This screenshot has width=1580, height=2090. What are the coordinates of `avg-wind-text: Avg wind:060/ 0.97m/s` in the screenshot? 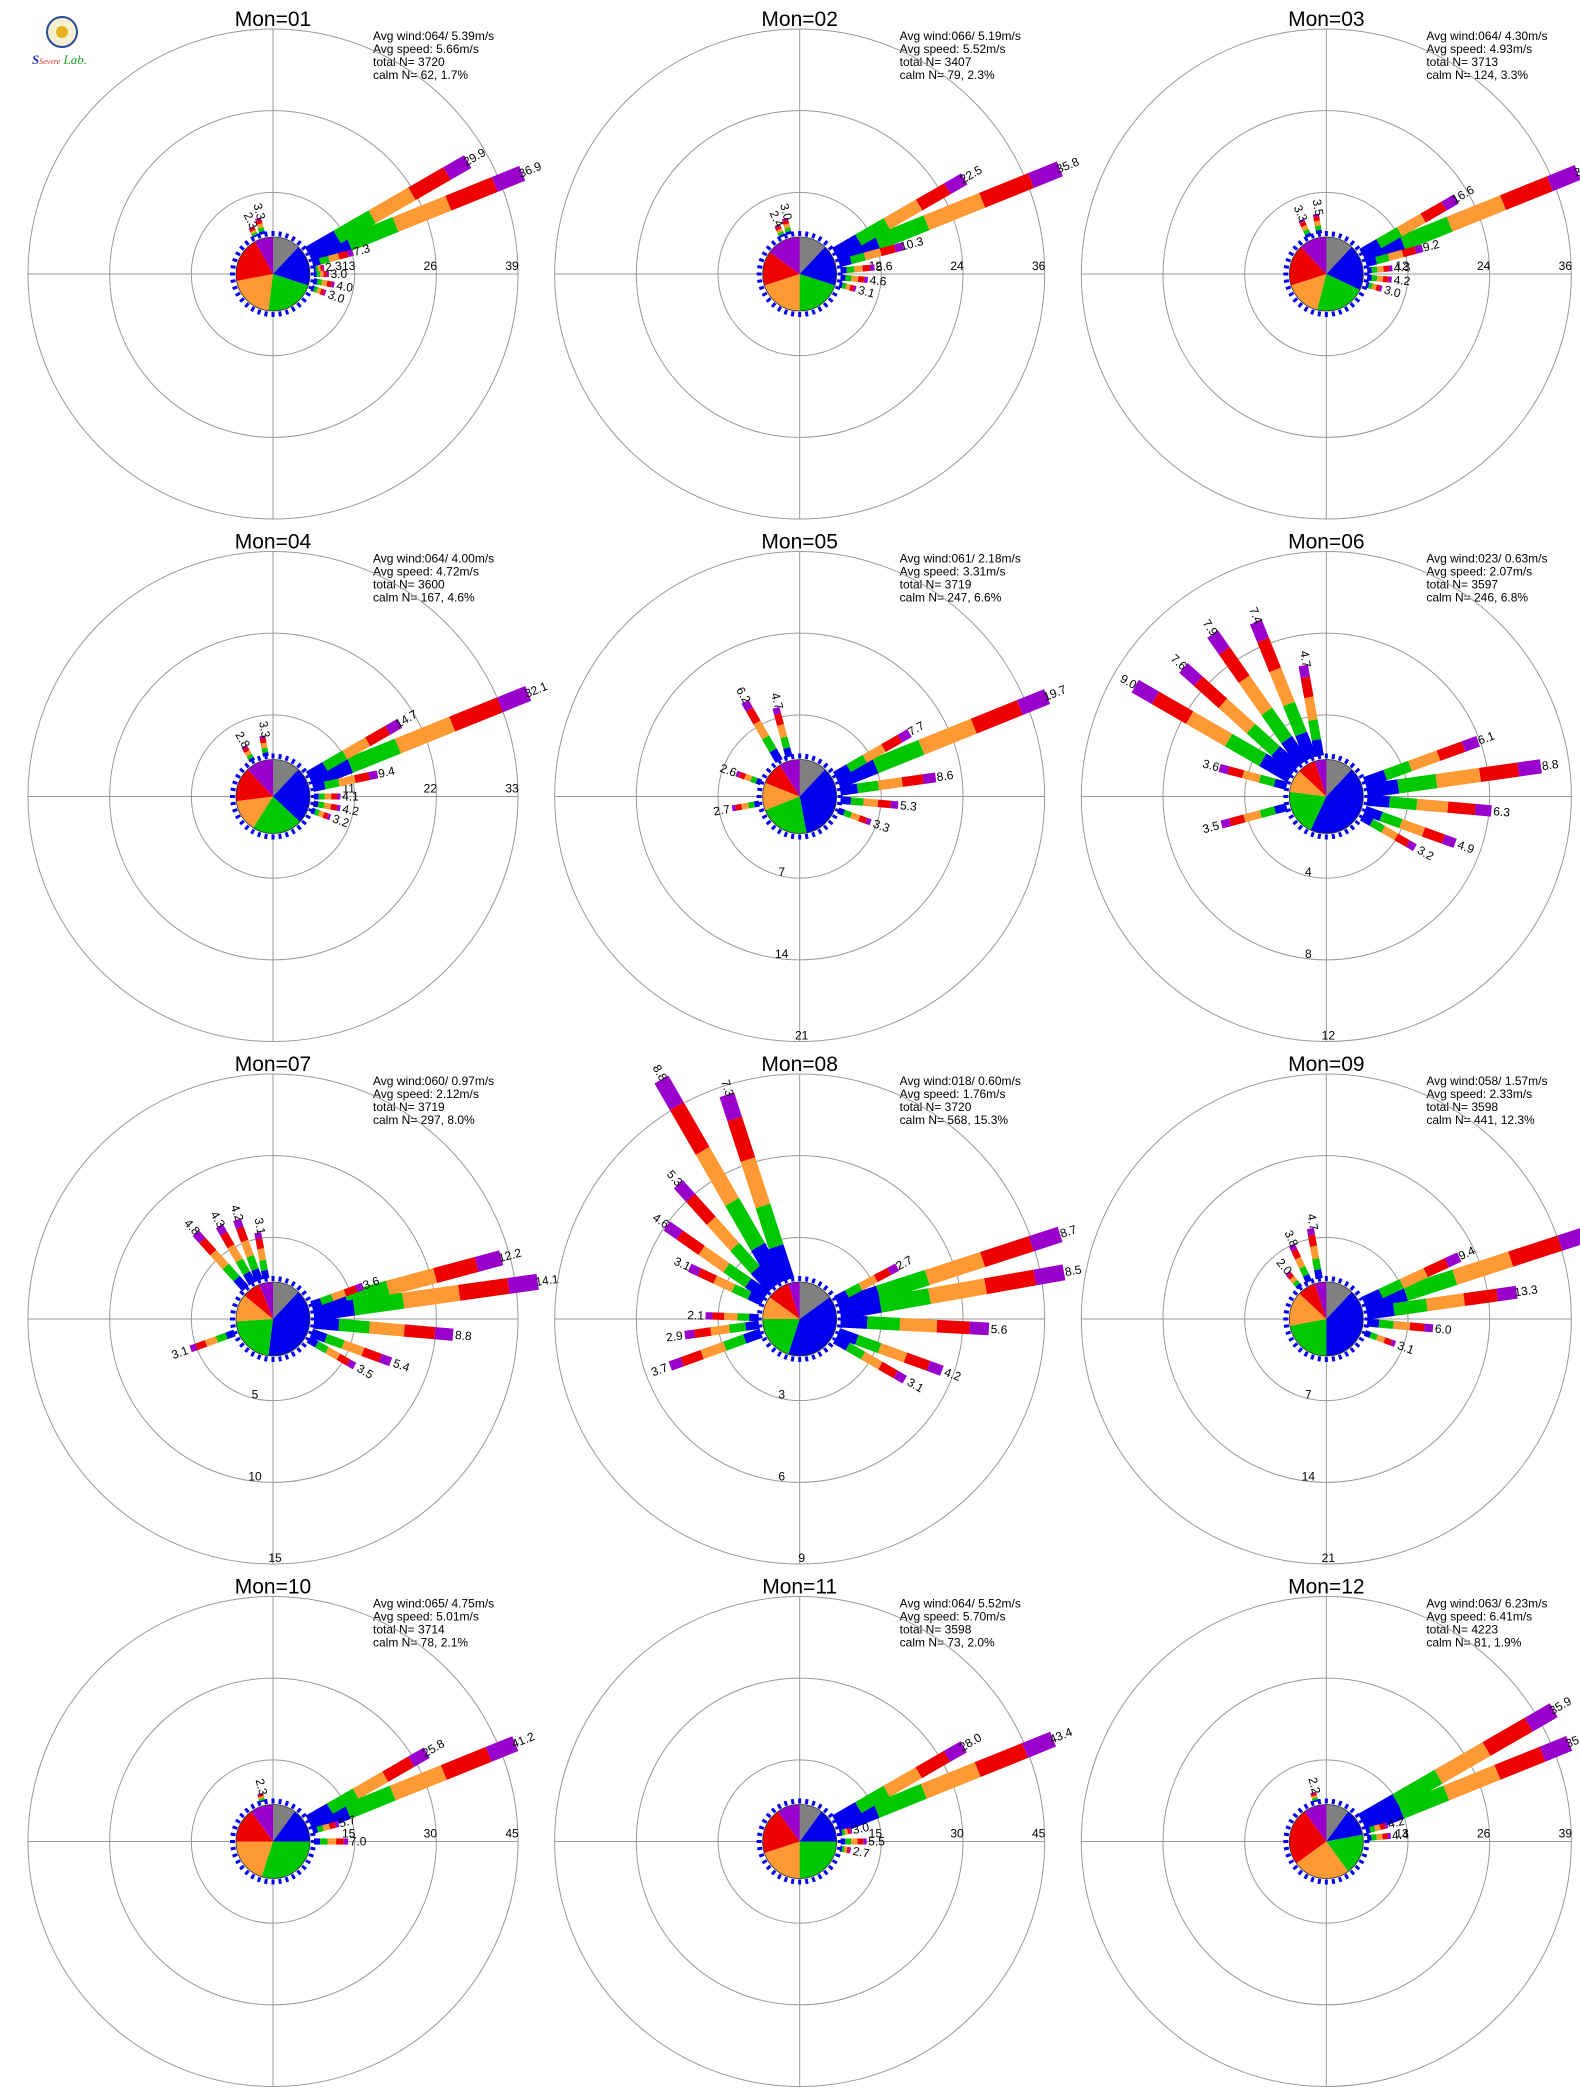 It's located at (433, 1081).